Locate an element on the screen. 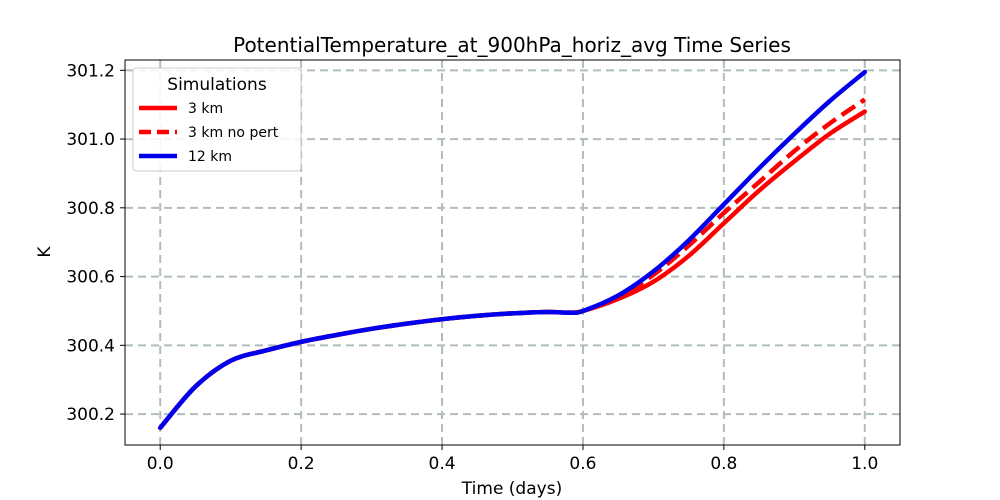 This screenshot has width=1000, height=500. legend-label: 3 km no pert is located at coordinates (233, 133).